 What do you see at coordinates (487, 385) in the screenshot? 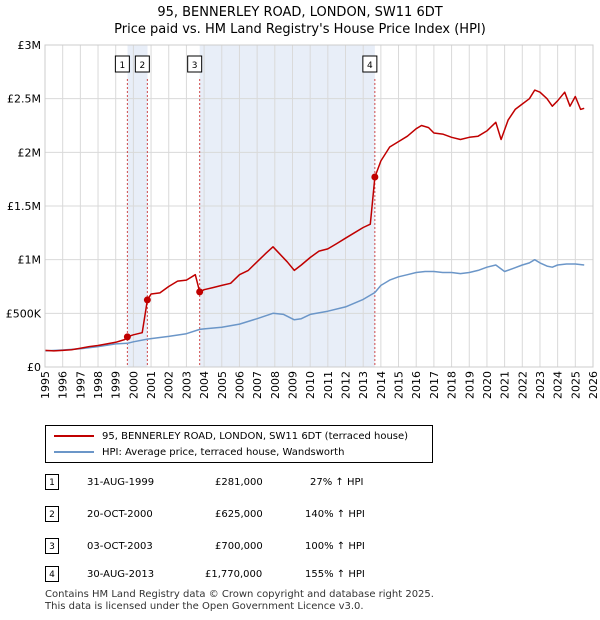
I see `x-tick-label: 2020` at bounding box center [487, 385].